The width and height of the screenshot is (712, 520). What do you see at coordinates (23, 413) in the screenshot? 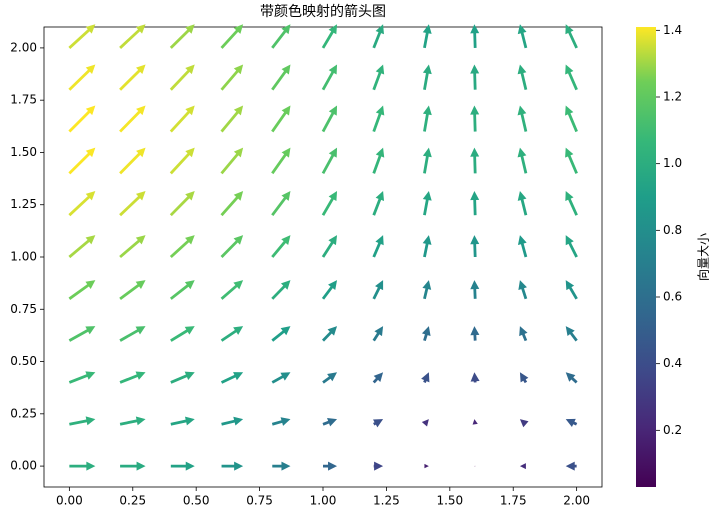
I see `y-tick-label: 0.25` at bounding box center [23, 413].